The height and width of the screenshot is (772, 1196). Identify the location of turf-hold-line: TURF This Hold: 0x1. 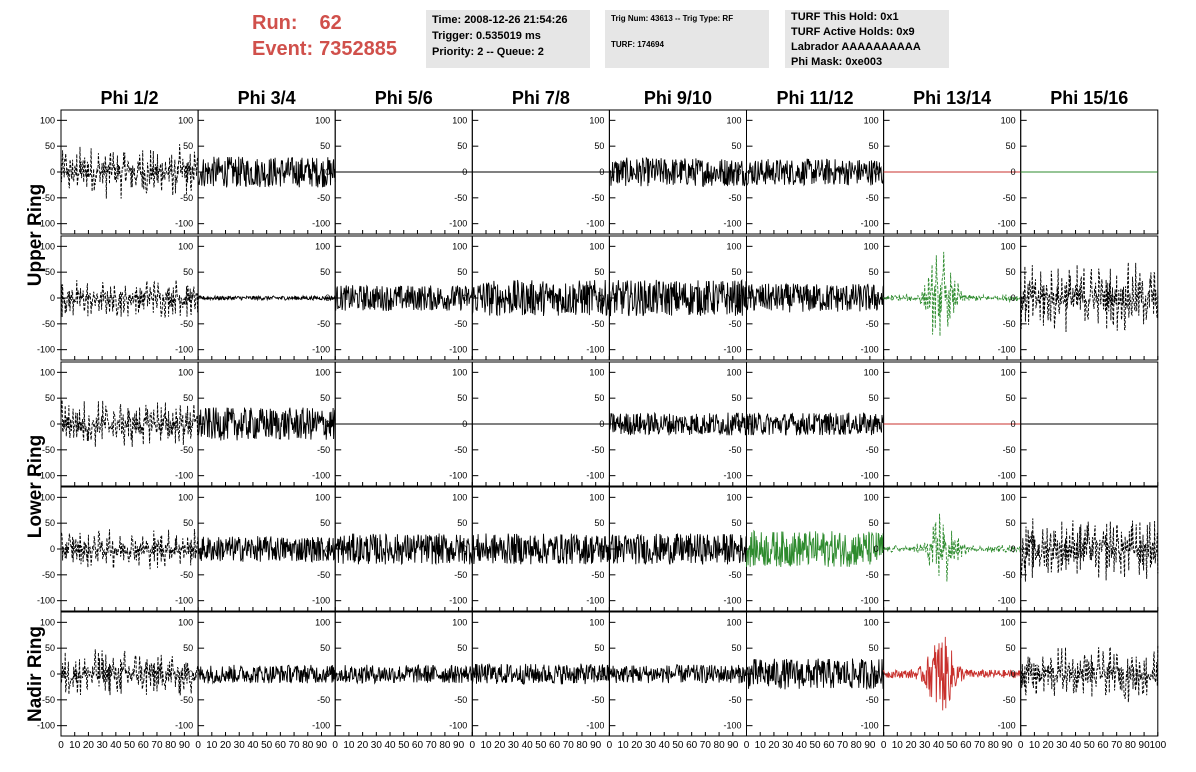
(845, 17).